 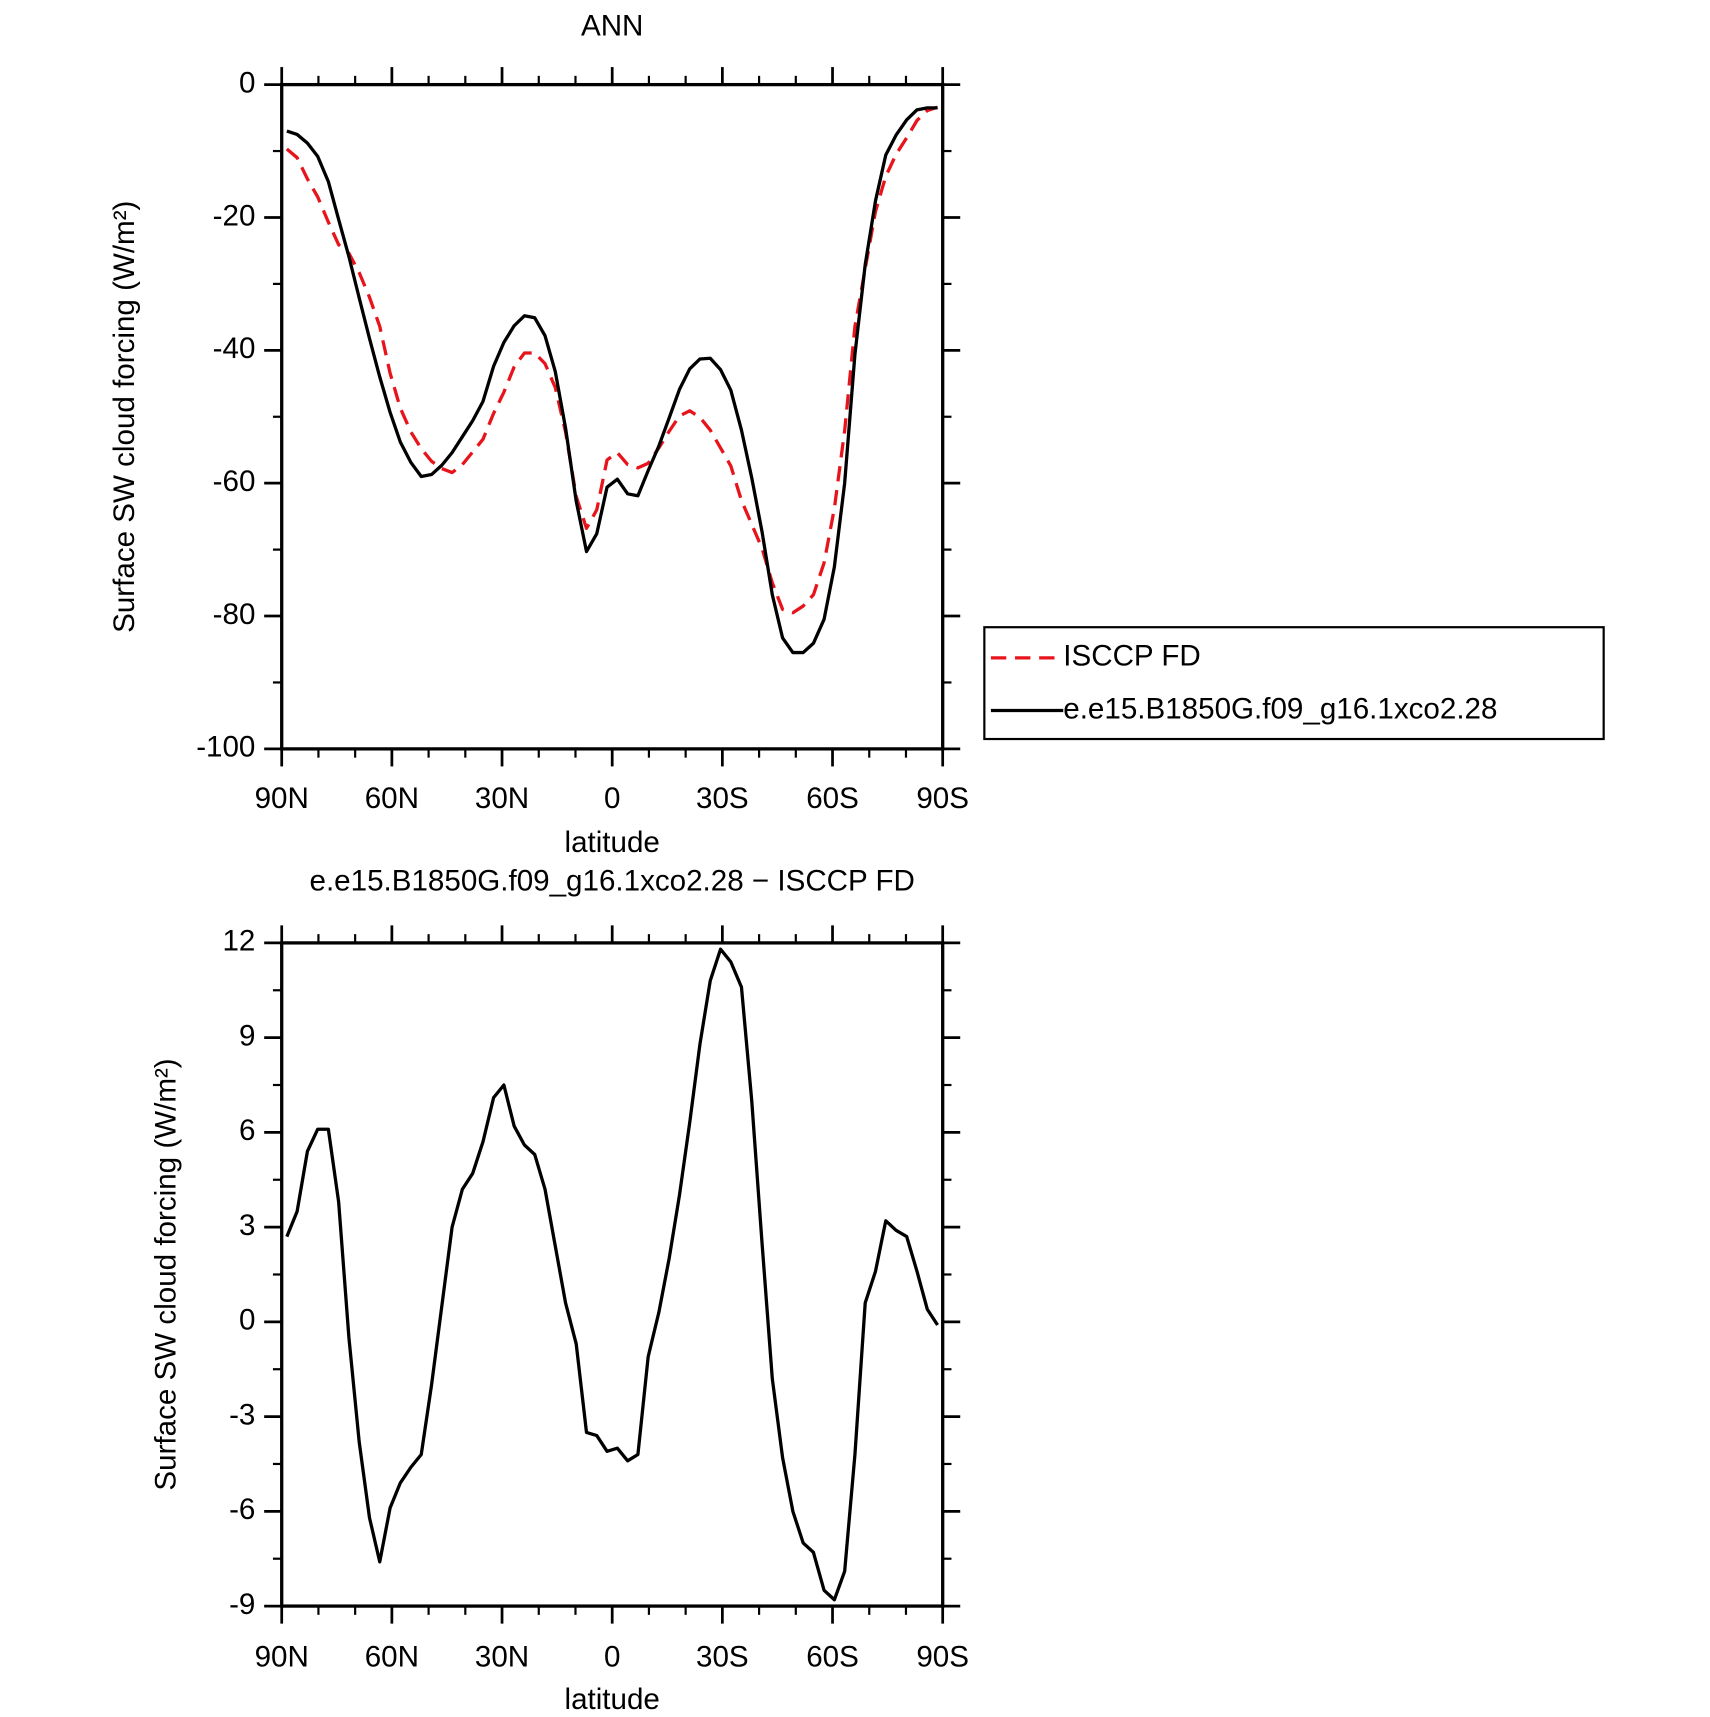 I want to click on y-tick-label: -3, so click(x=242, y=1414).